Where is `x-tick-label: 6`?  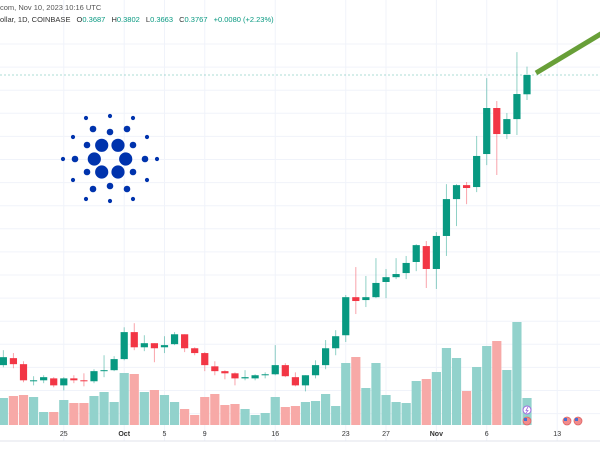 x-tick-label: 6 is located at coordinates (487, 434).